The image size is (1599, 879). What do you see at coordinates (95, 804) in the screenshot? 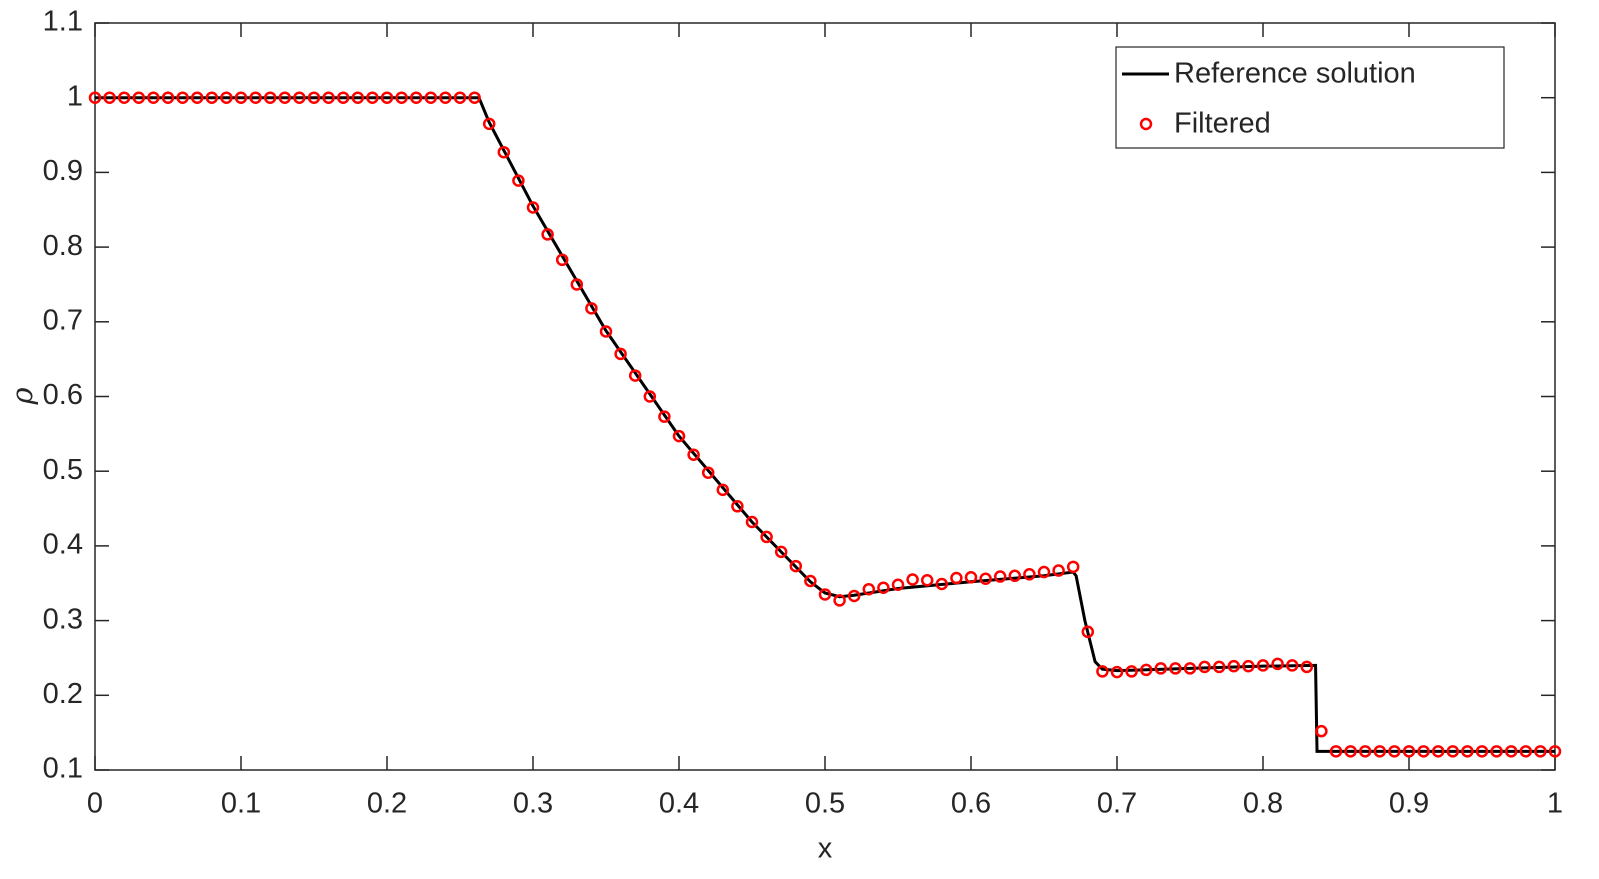
I see `x-tick-label: 0` at bounding box center [95, 804].